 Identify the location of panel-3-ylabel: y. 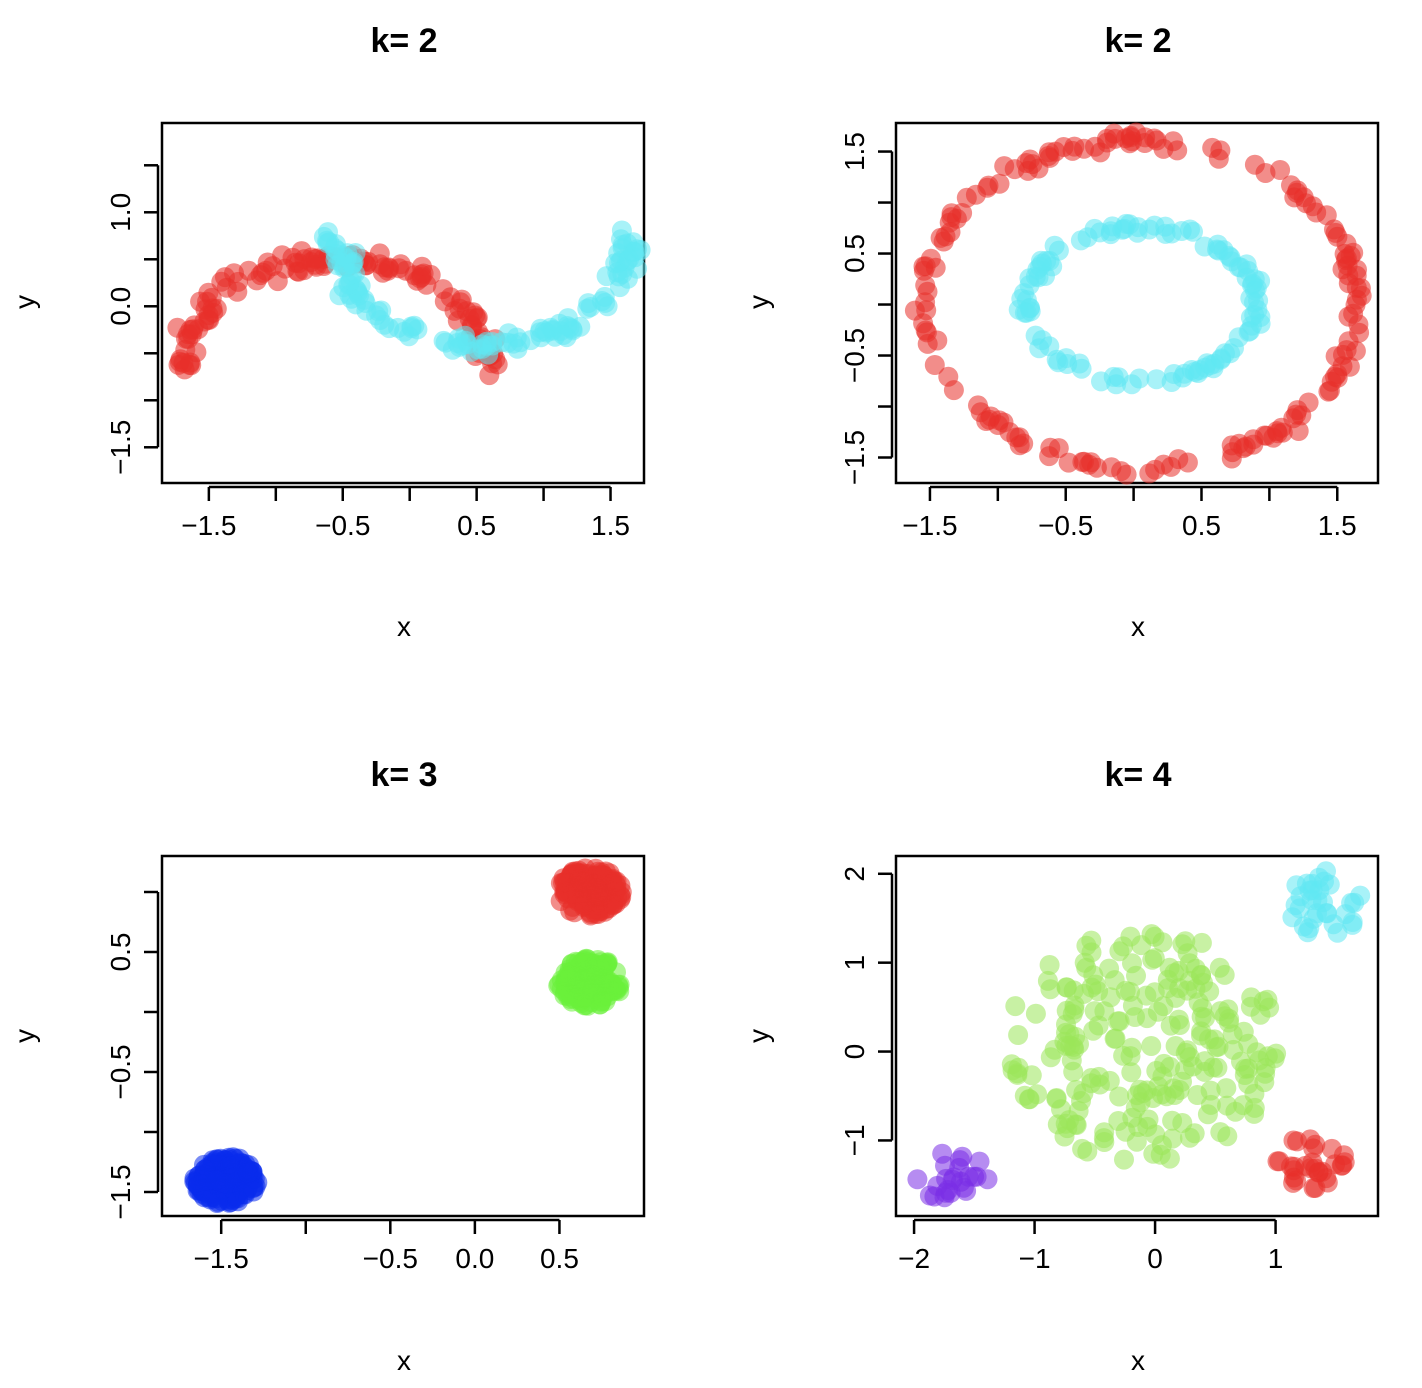
(24, 1036).